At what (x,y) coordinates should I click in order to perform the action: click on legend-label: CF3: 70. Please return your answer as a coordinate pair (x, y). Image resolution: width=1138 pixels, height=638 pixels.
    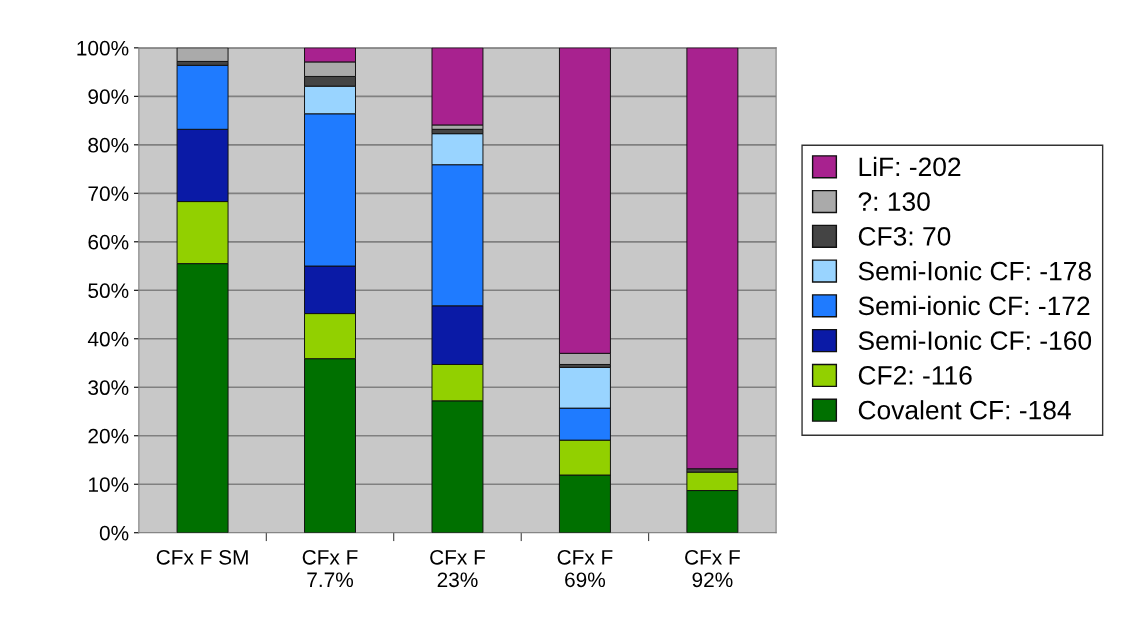
    Looking at the image, I should click on (904, 236).